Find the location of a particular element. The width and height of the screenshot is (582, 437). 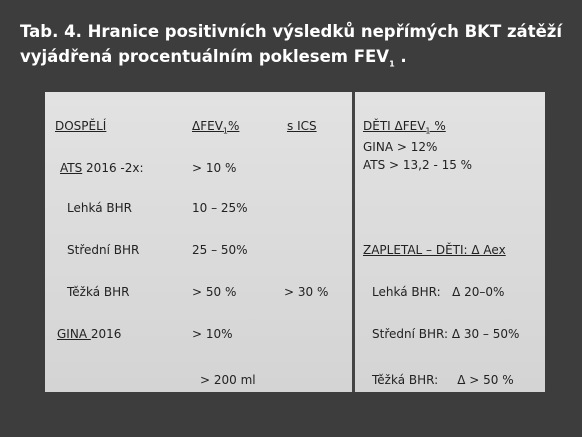

cell: GINA 2016 is located at coordinates (89, 334).